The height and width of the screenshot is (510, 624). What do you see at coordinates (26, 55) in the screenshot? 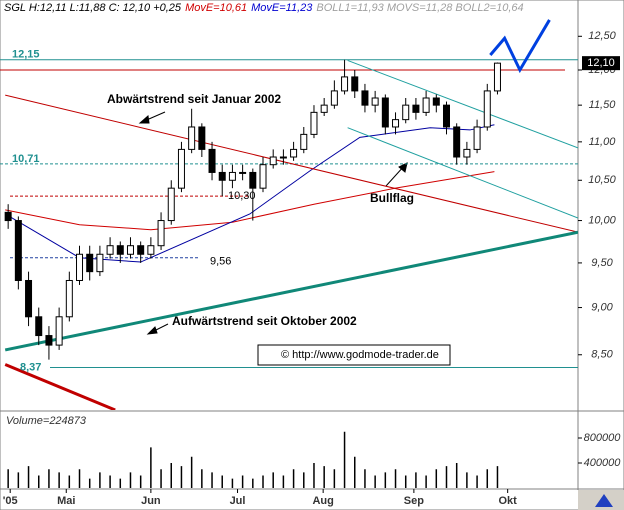
I see `level-label: 12,15` at bounding box center [26, 55].